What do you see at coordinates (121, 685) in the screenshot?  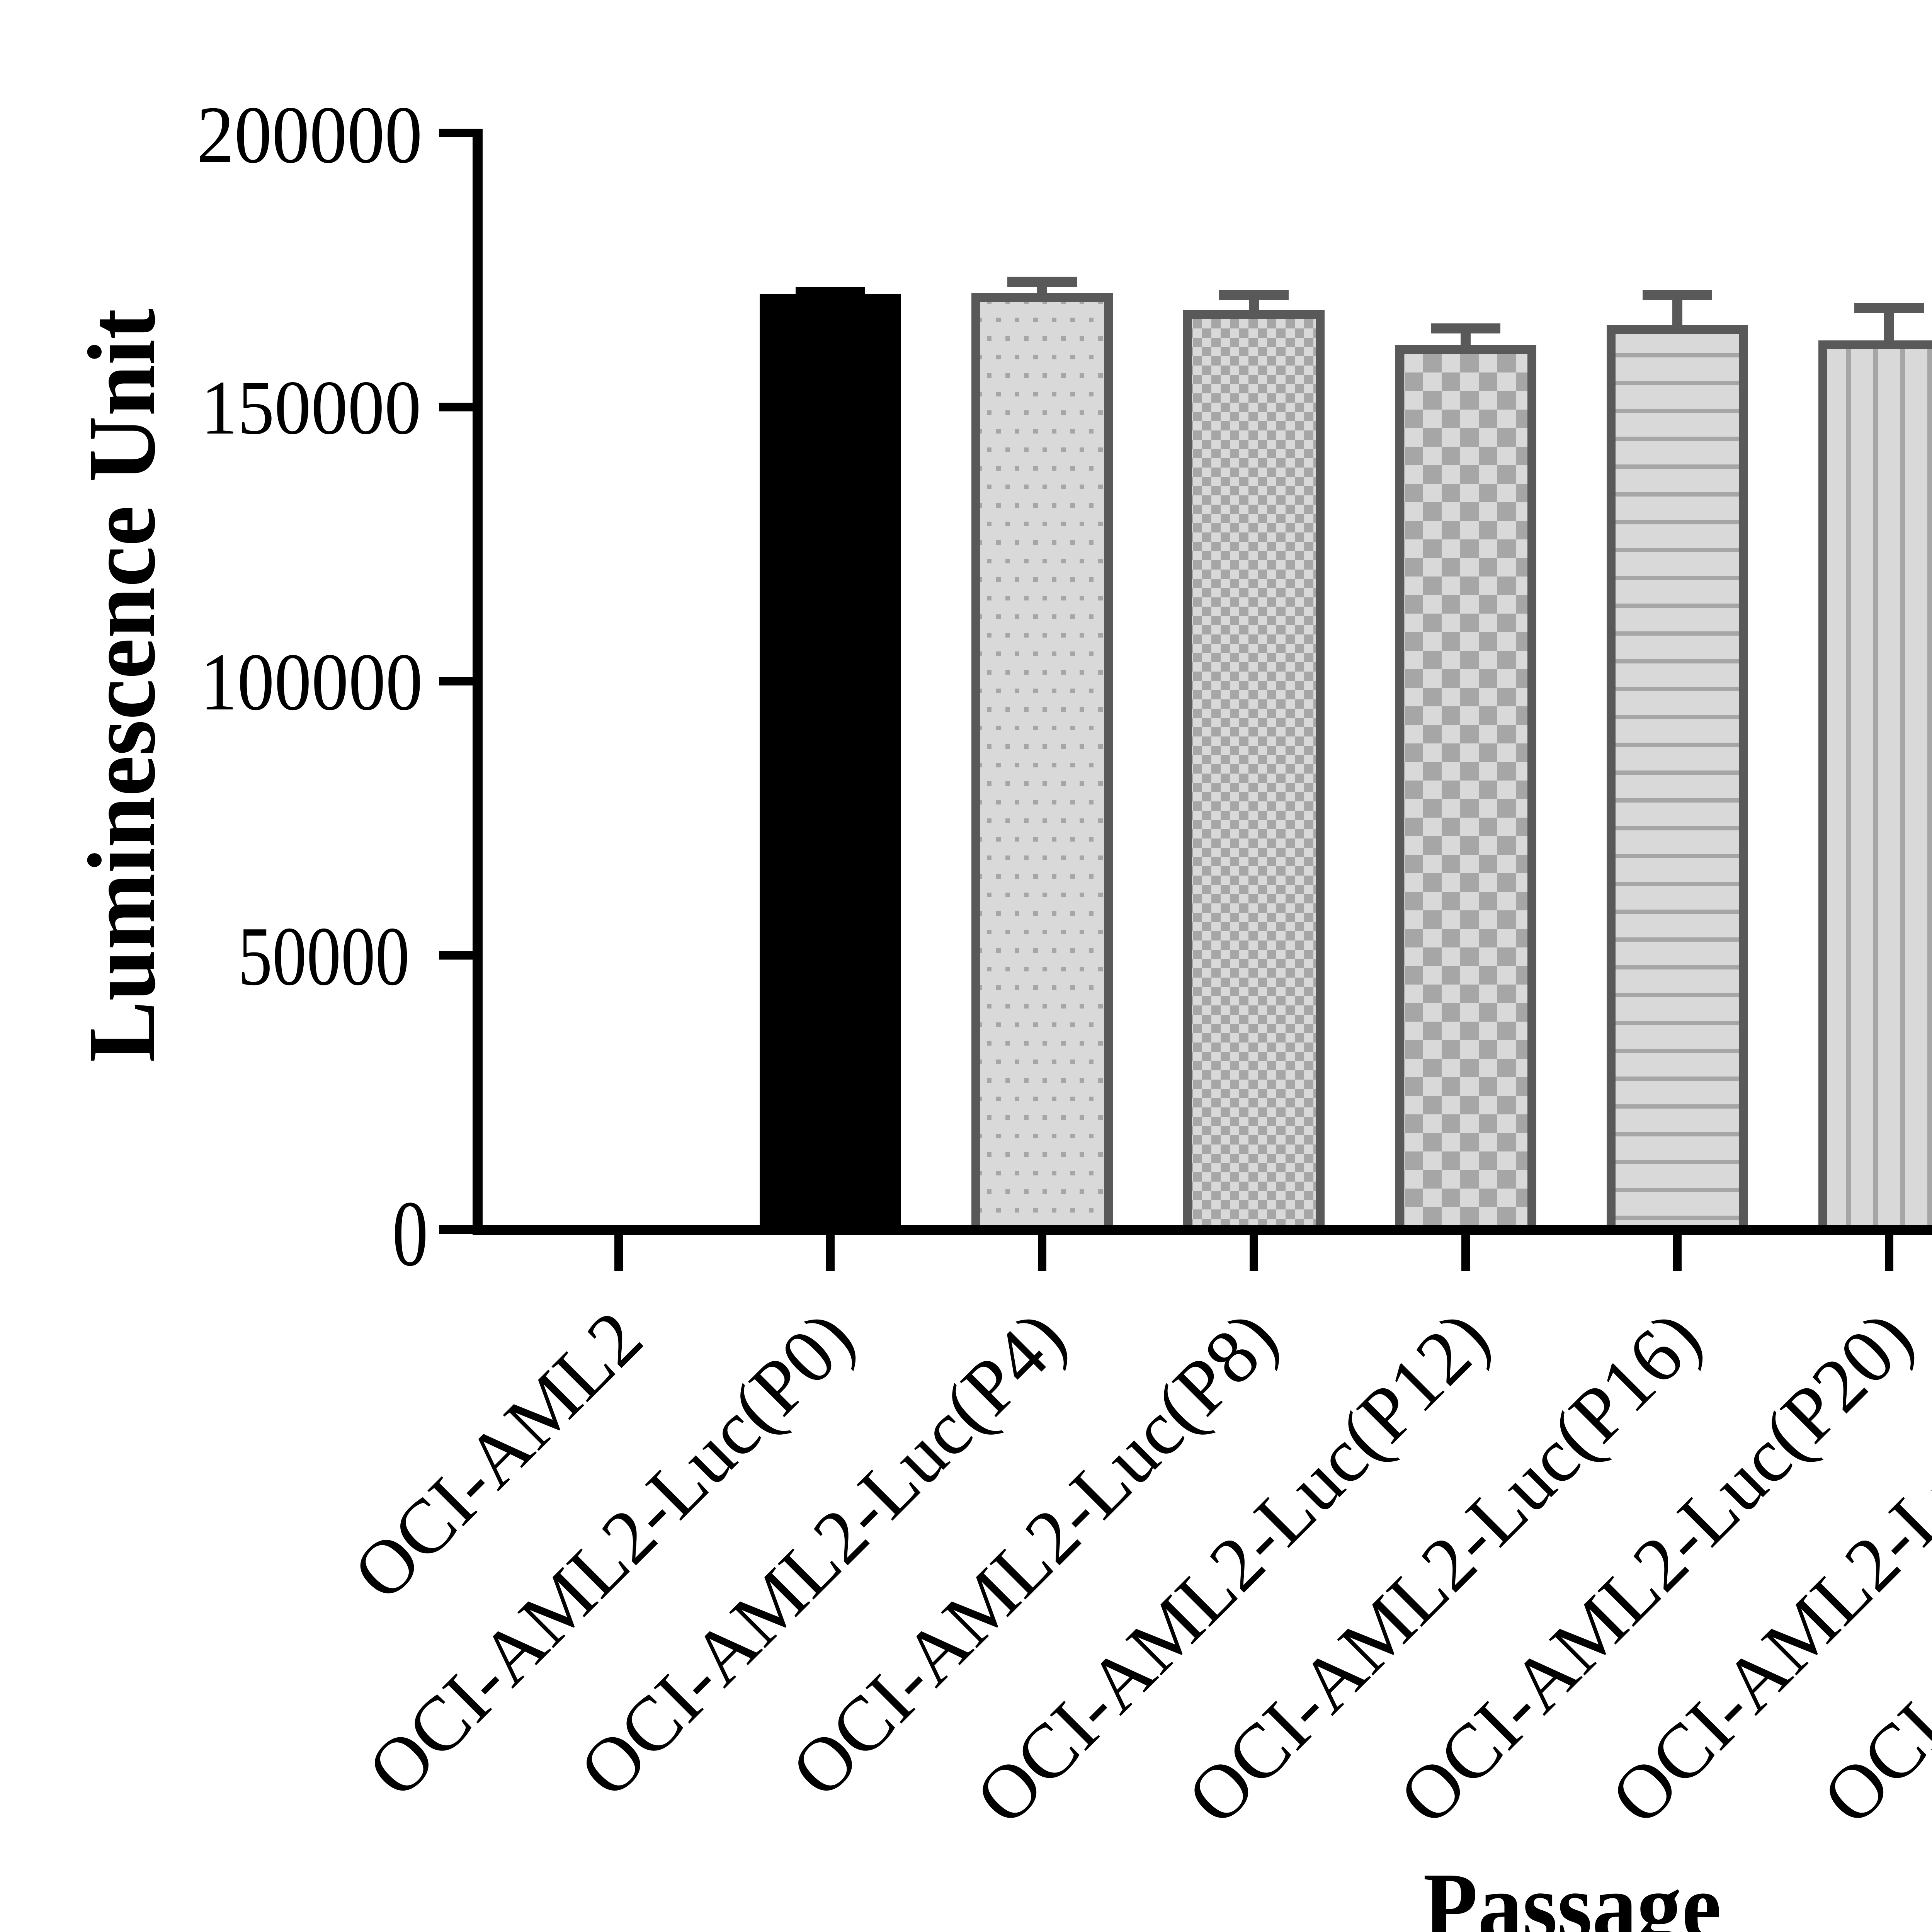 I see `svg-text: Luminescence Unit` at bounding box center [121, 685].